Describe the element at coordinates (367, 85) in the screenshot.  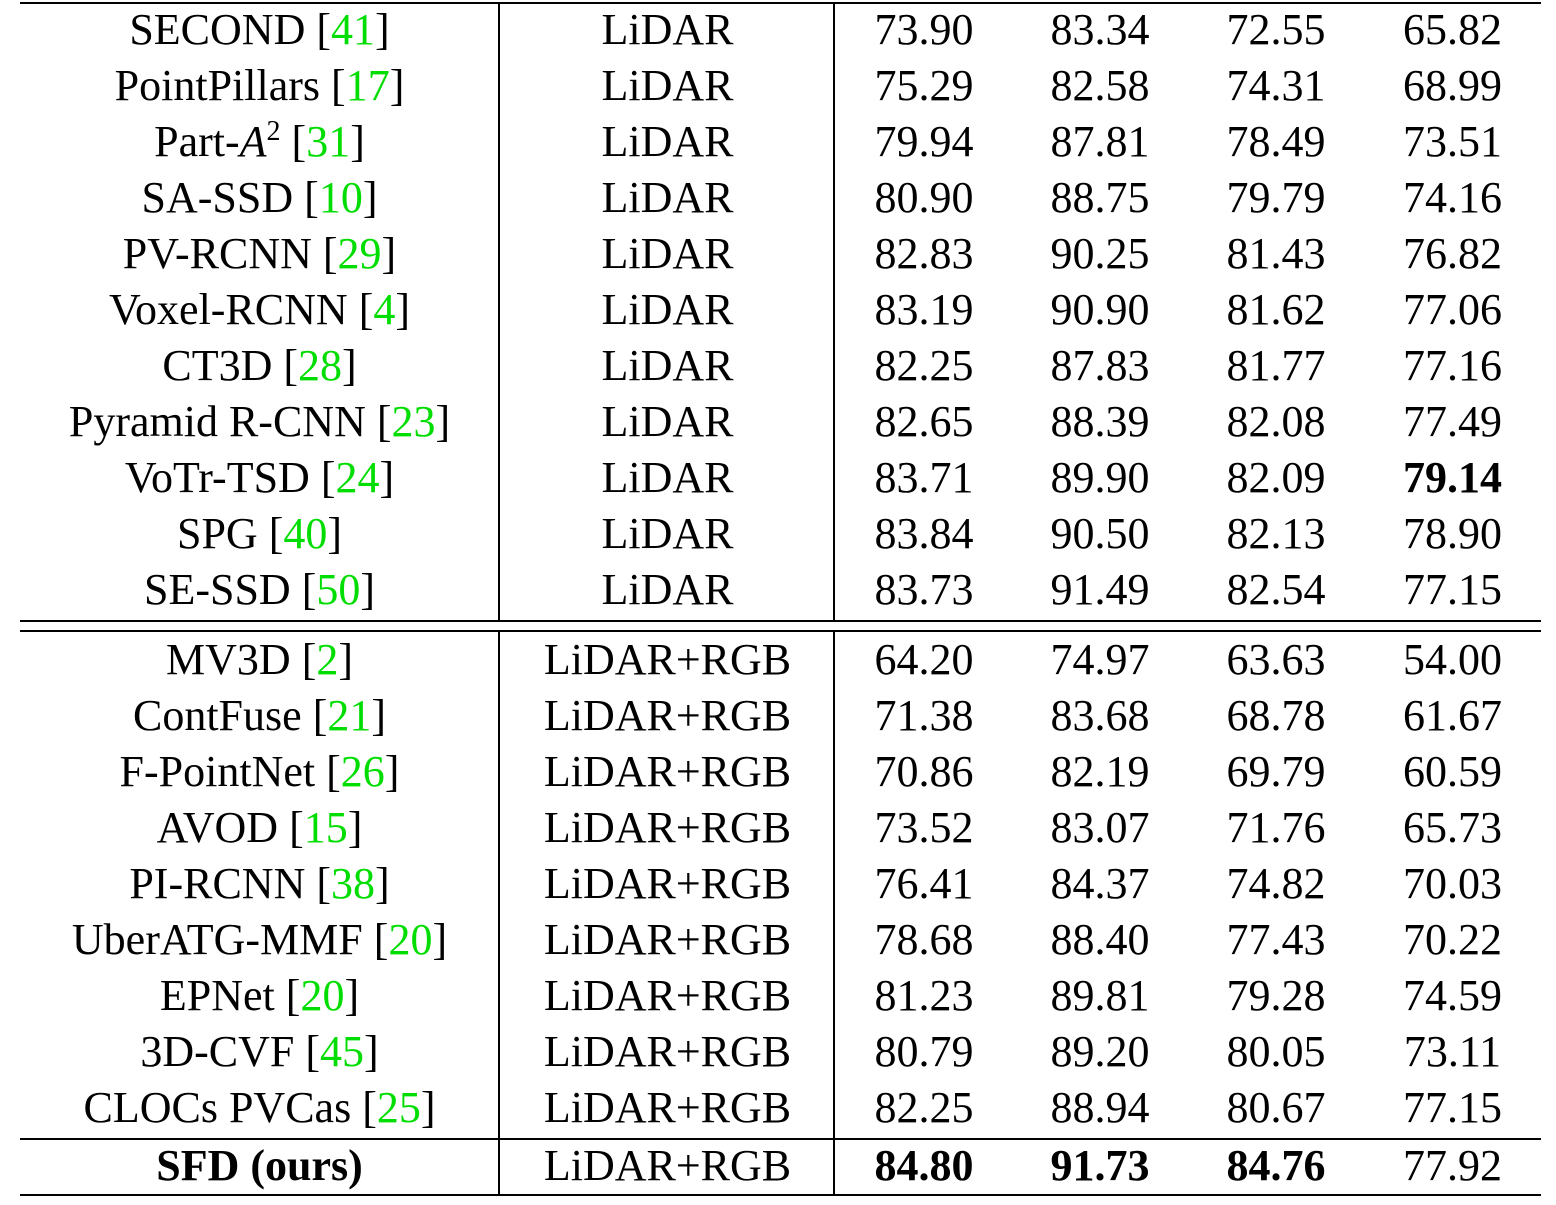
I see `citation-link: 17` at that location.